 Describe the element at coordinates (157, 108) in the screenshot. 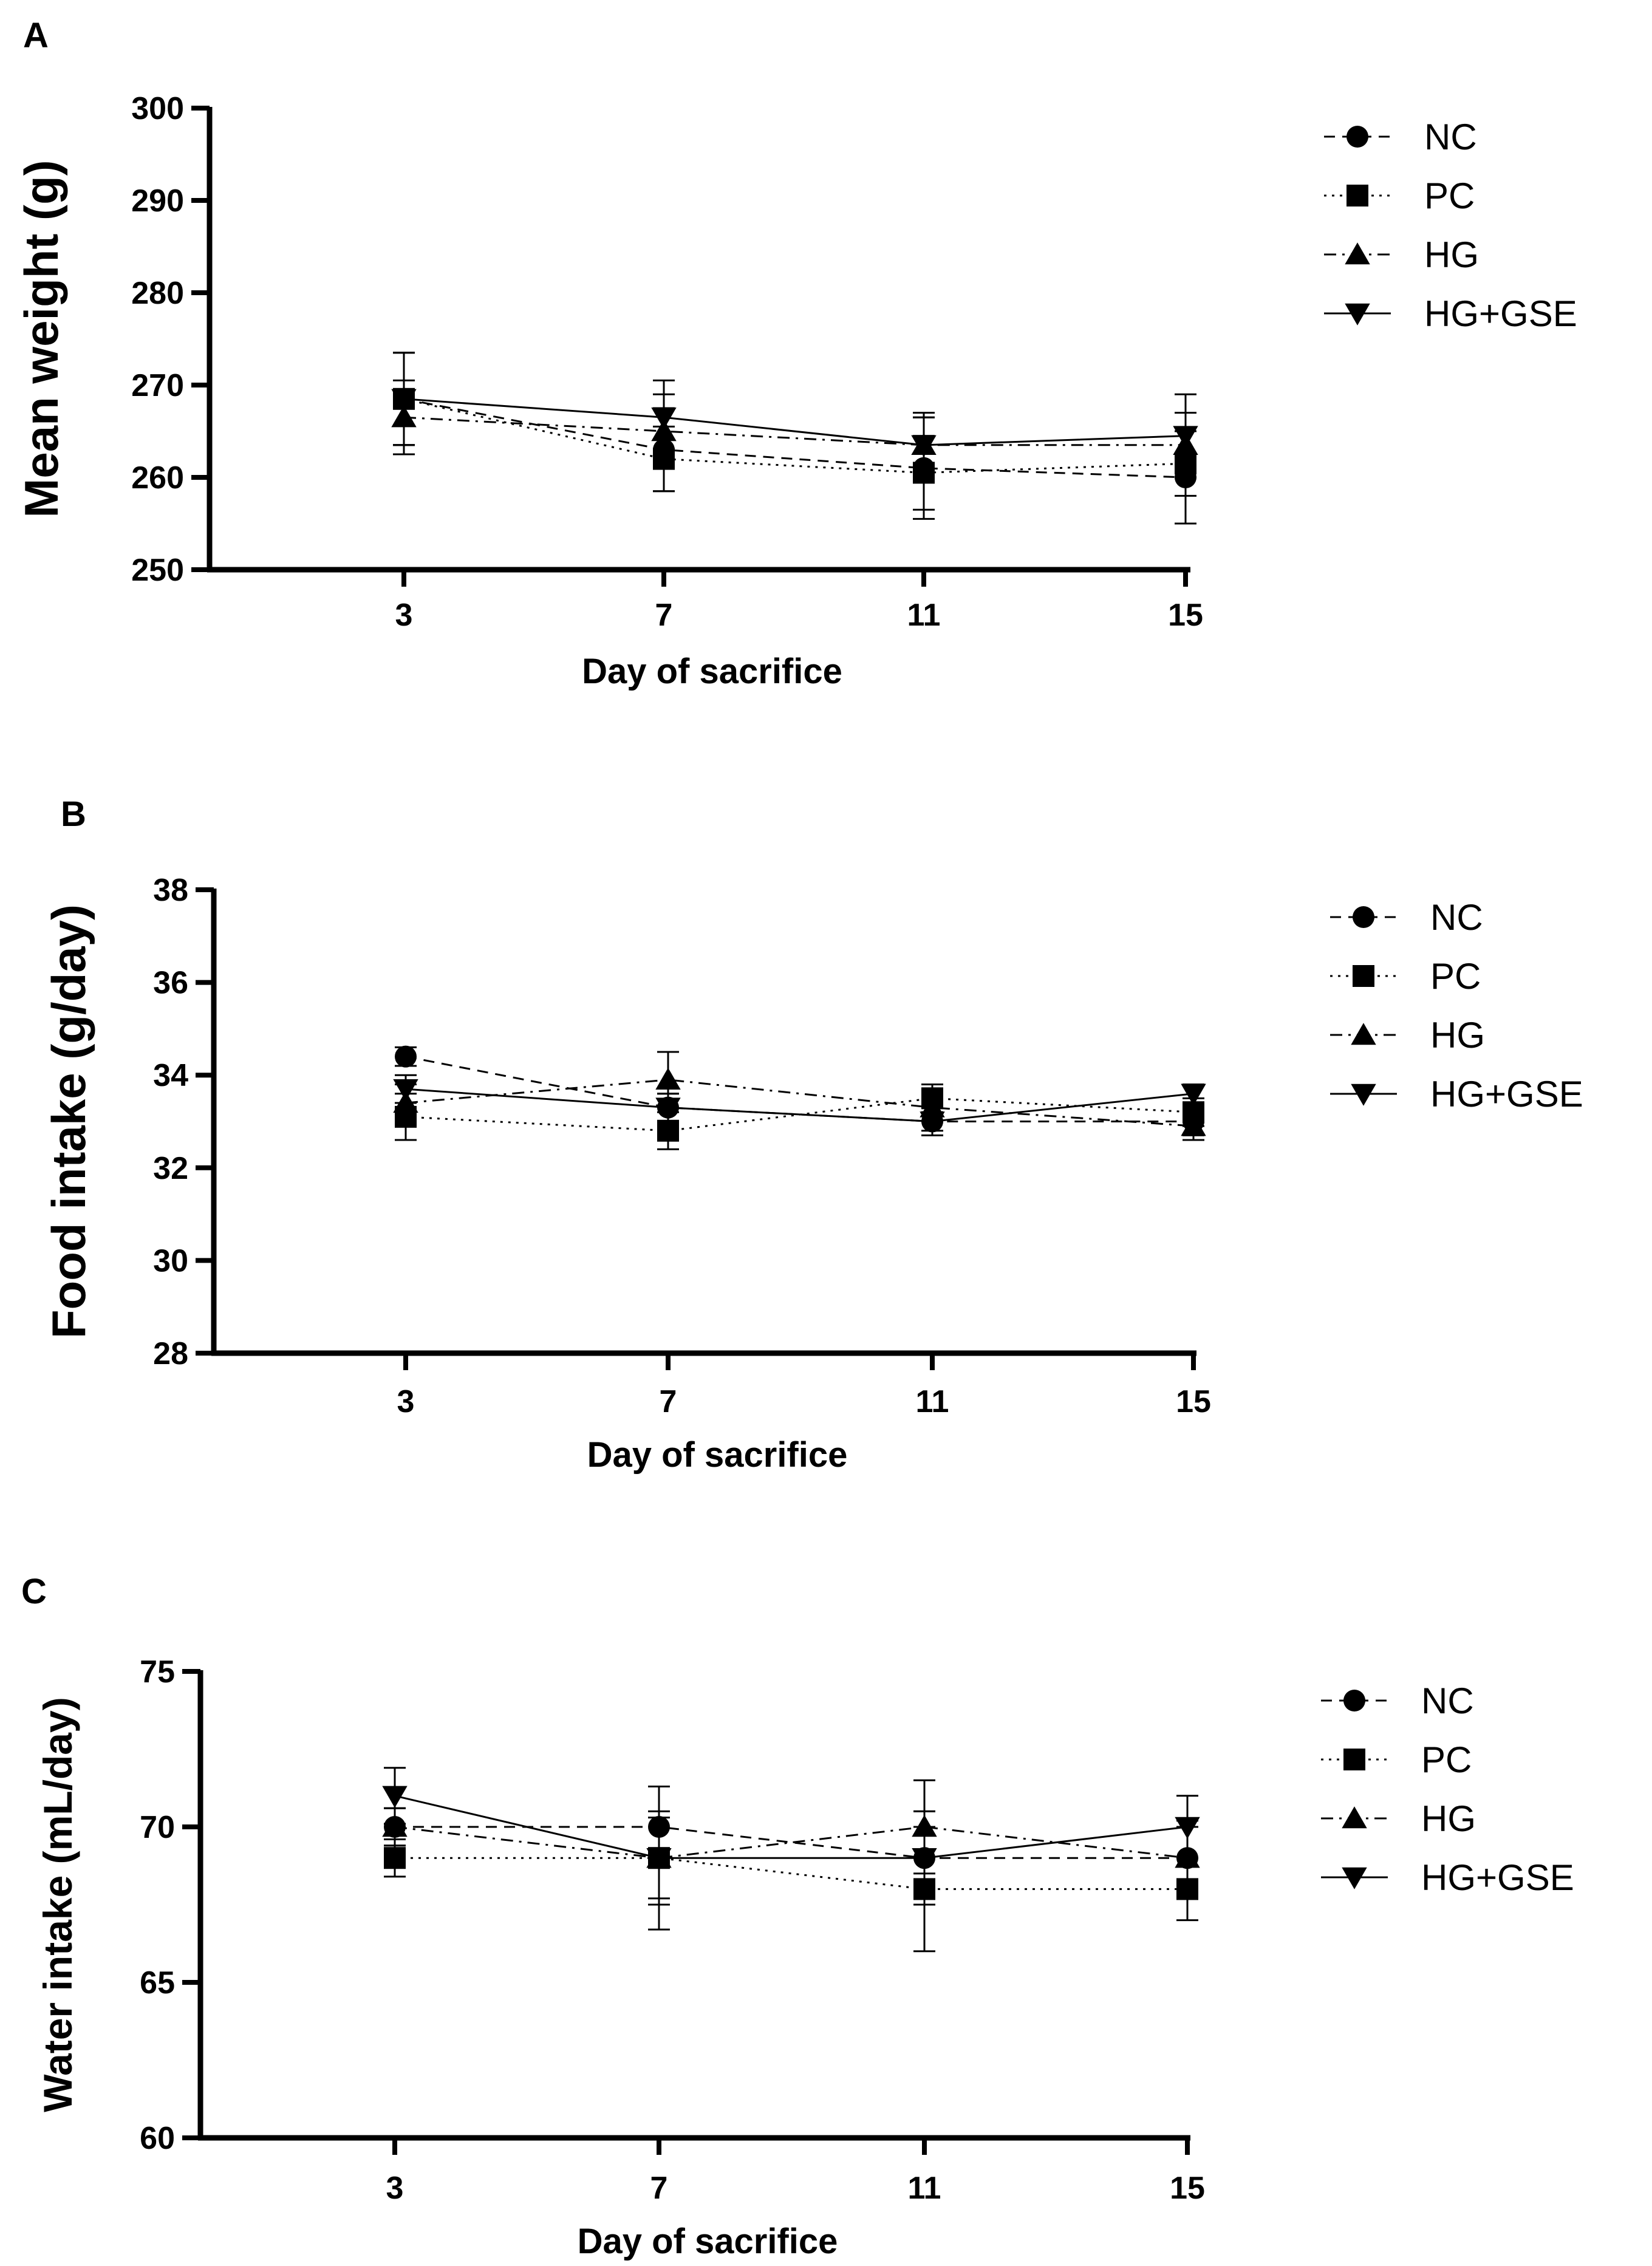

I see `y-tick-label: 300` at that location.